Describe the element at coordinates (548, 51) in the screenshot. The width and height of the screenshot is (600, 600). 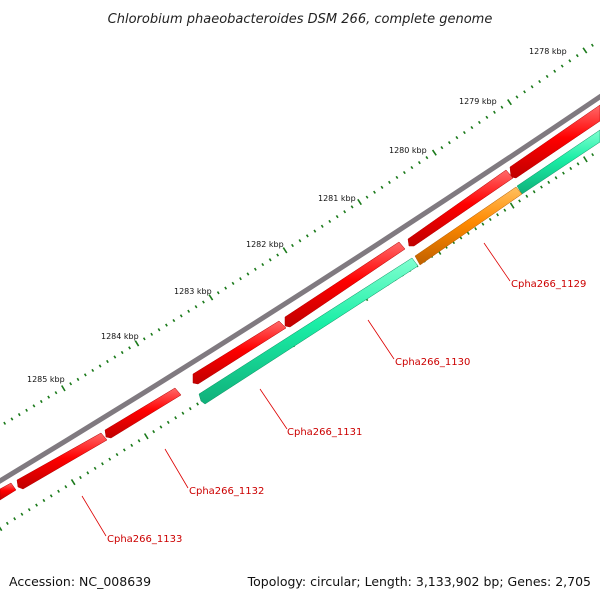
I see `tick-label: 1278 kbp` at that location.